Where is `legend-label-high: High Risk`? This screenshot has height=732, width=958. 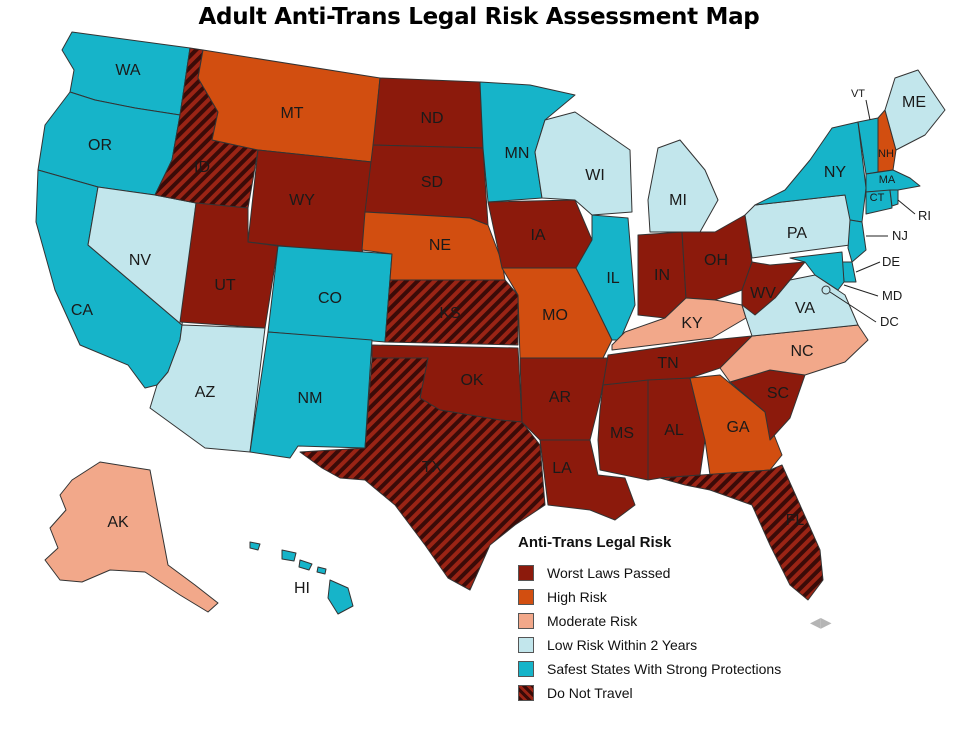 legend-label-high: High Risk is located at coordinates (577, 597).